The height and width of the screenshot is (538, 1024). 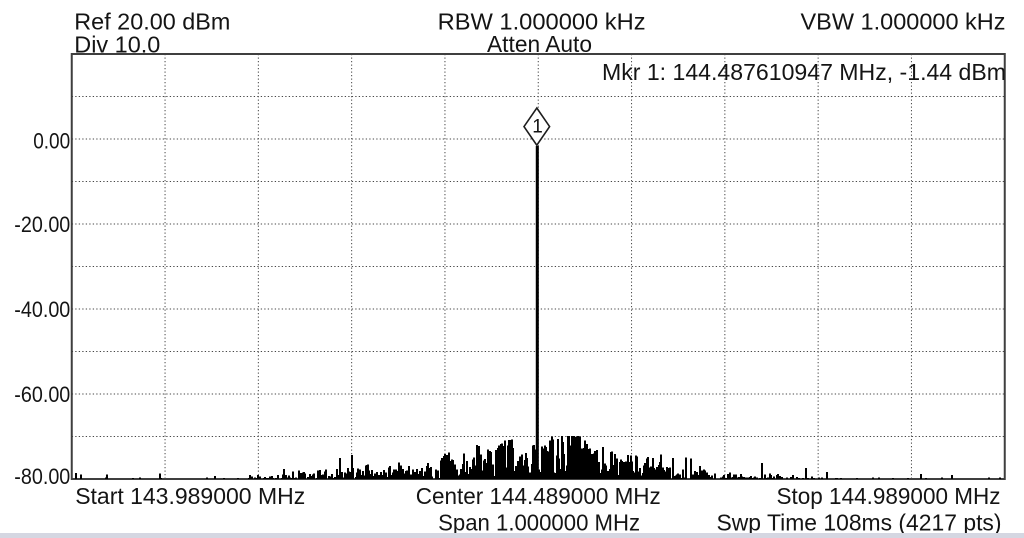 I want to click on svg-text:Mkr 1: 144.487610947 MHz, -1.4: Mkr 1: 144.487610947 MHz, -1.44 dBm, so click(x=804, y=72).